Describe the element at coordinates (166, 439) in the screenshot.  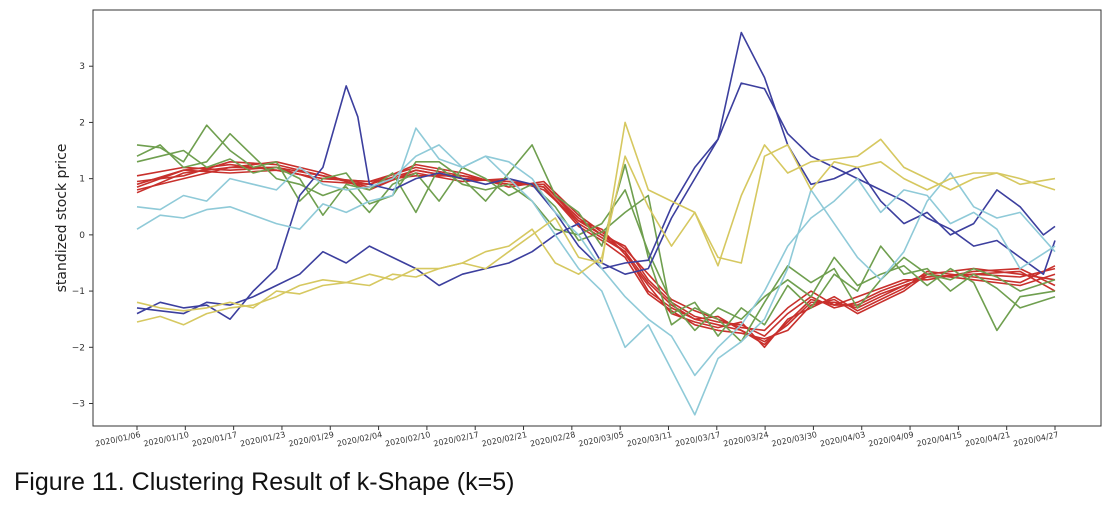
I see `x-tick-label: 2020/01/10` at that location.